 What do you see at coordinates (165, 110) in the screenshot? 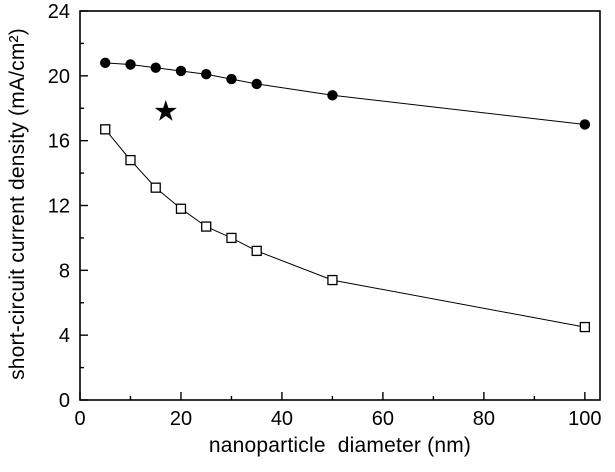
I see `star-marker` at bounding box center [165, 110].